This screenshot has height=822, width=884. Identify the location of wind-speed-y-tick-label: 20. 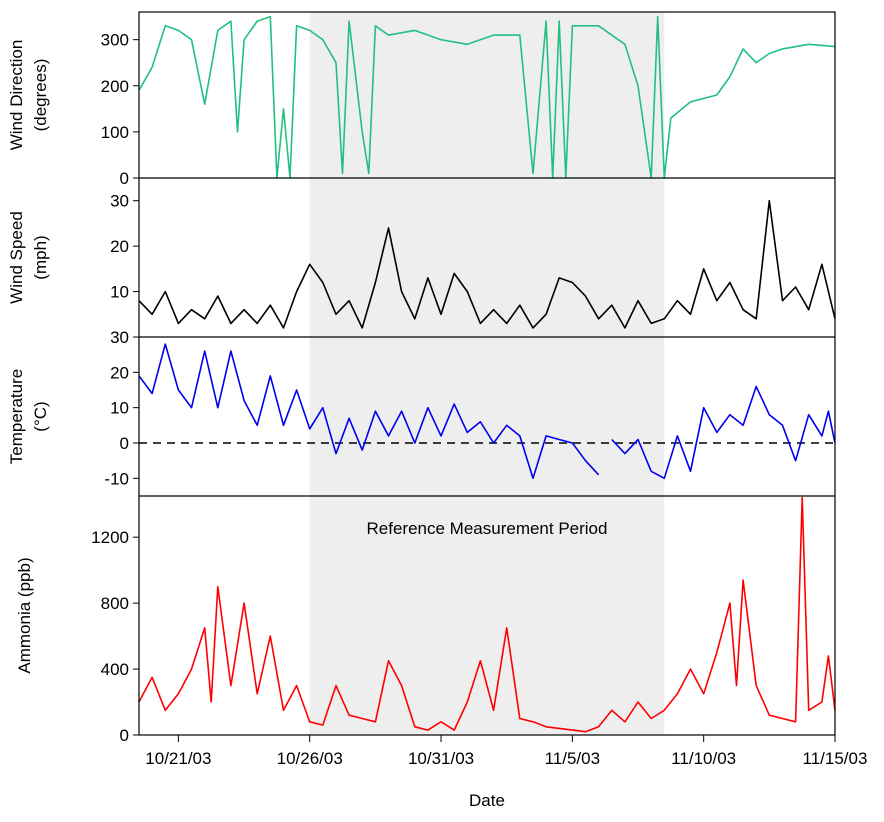
(119, 246).